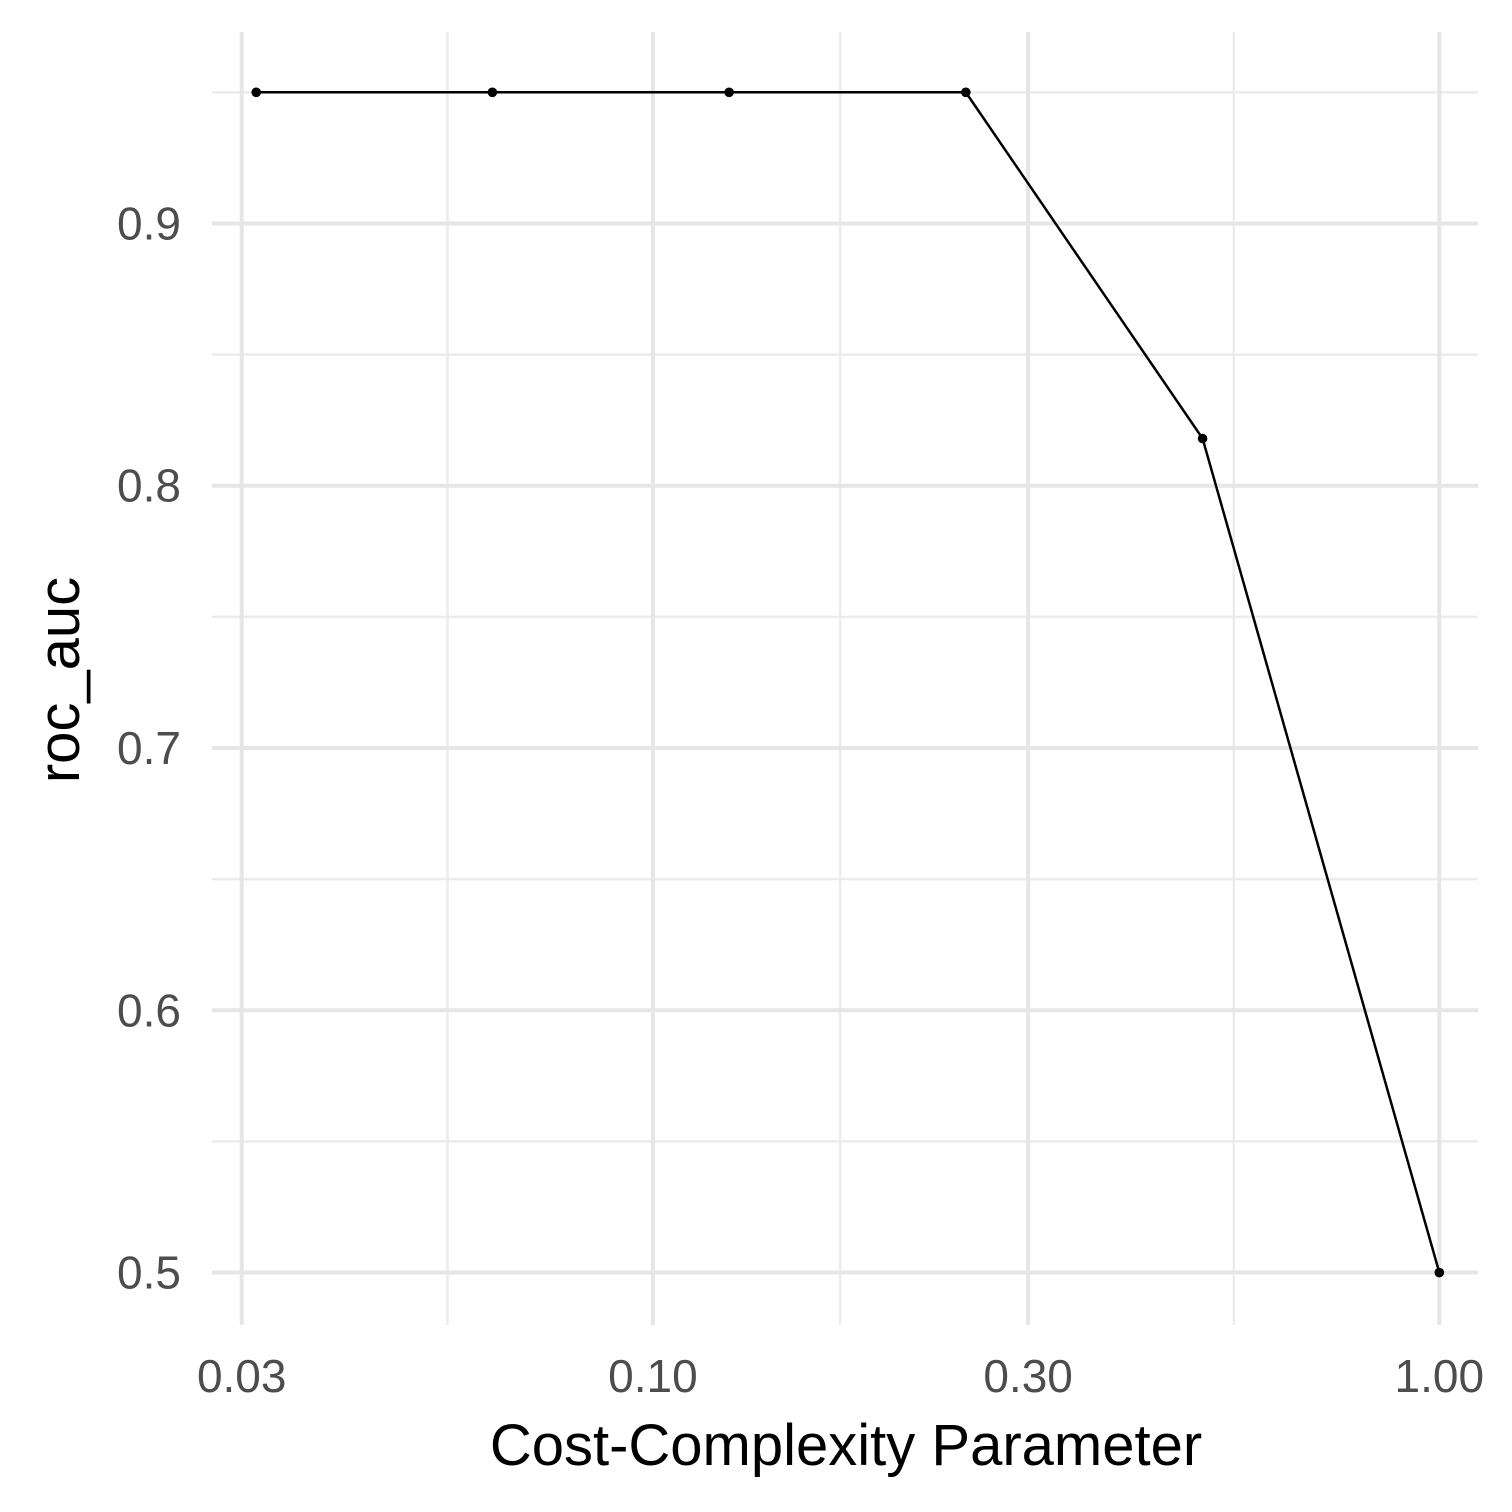  What do you see at coordinates (149, 1273) in the screenshot?
I see `y-tick-label: 0.5` at bounding box center [149, 1273].